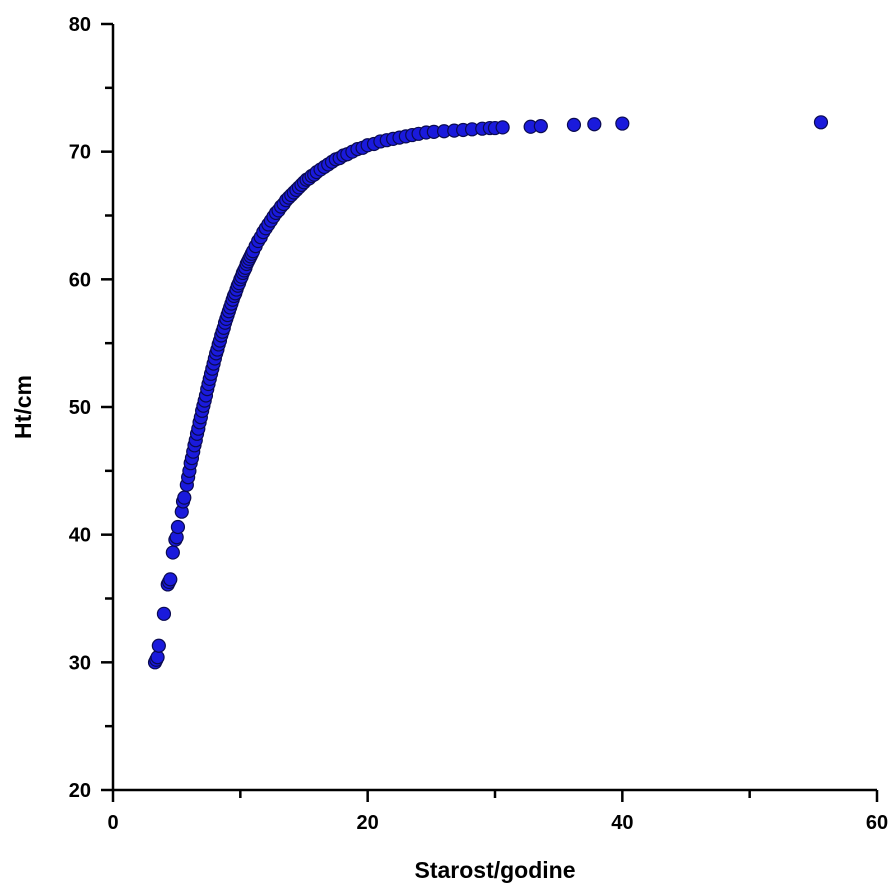  I want to click on x-axis-title: Starost/godine, so click(494, 870).